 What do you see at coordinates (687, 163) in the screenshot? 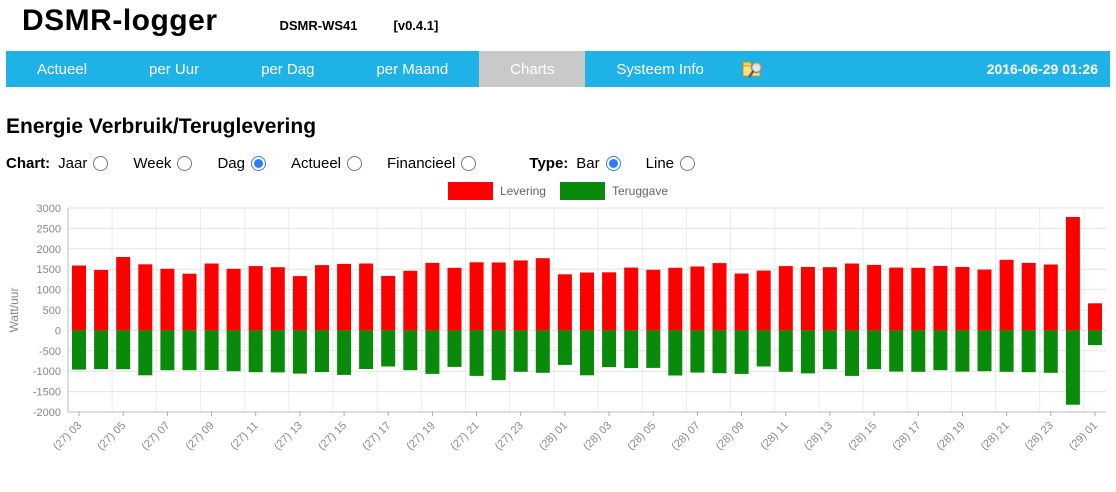
I see `radio-input-line` at bounding box center [687, 163].